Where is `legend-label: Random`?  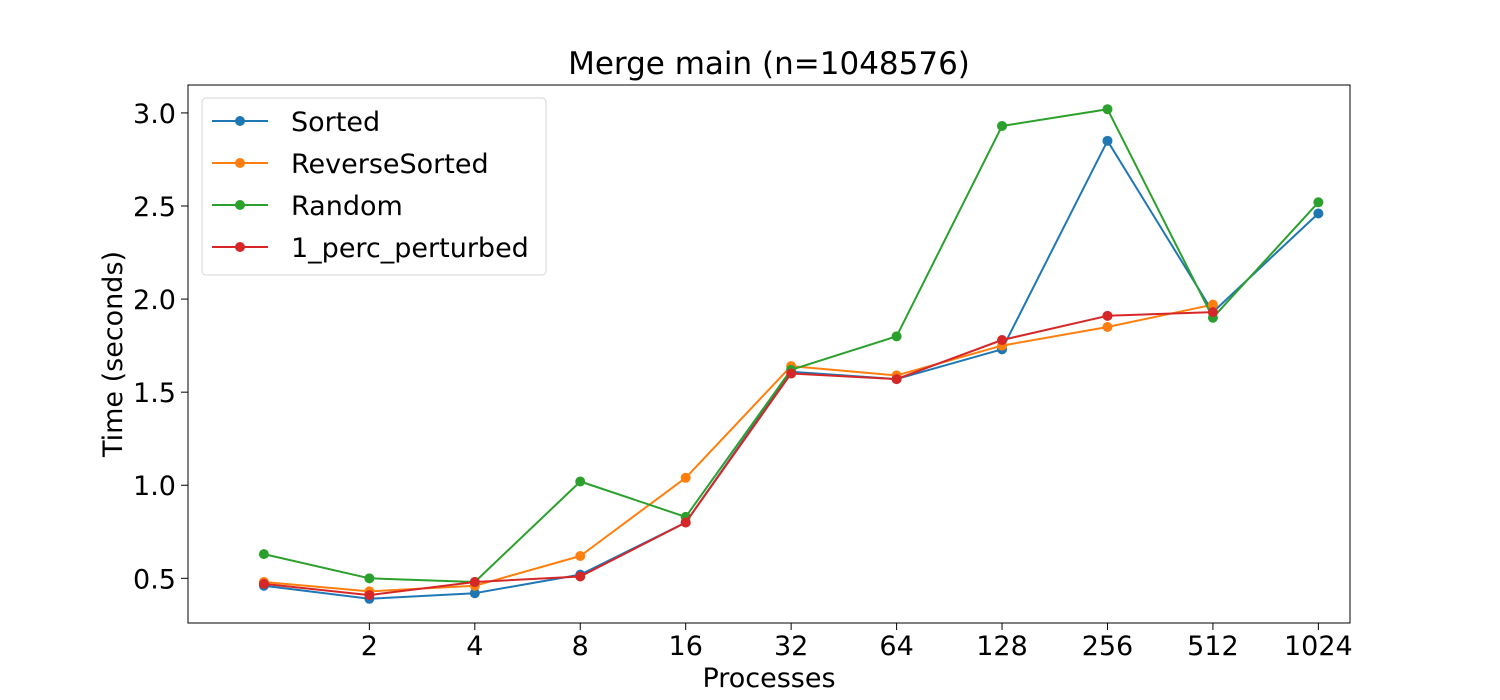
legend-label: Random is located at coordinates (347, 206).